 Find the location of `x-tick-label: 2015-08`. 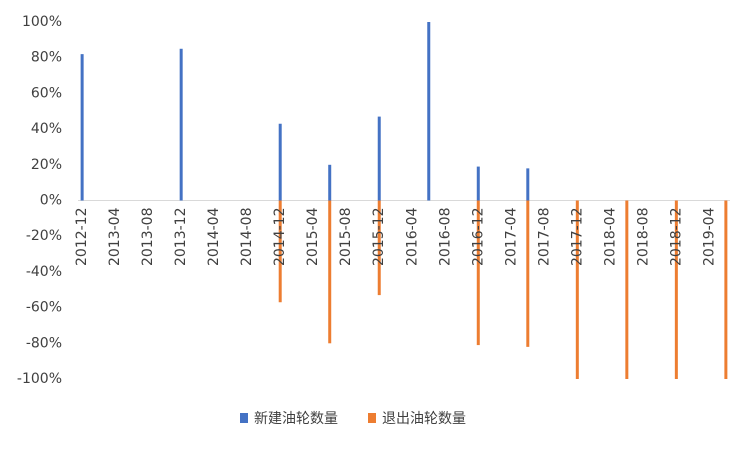

x-tick-label: 2015-08 is located at coordinates (346, 237).